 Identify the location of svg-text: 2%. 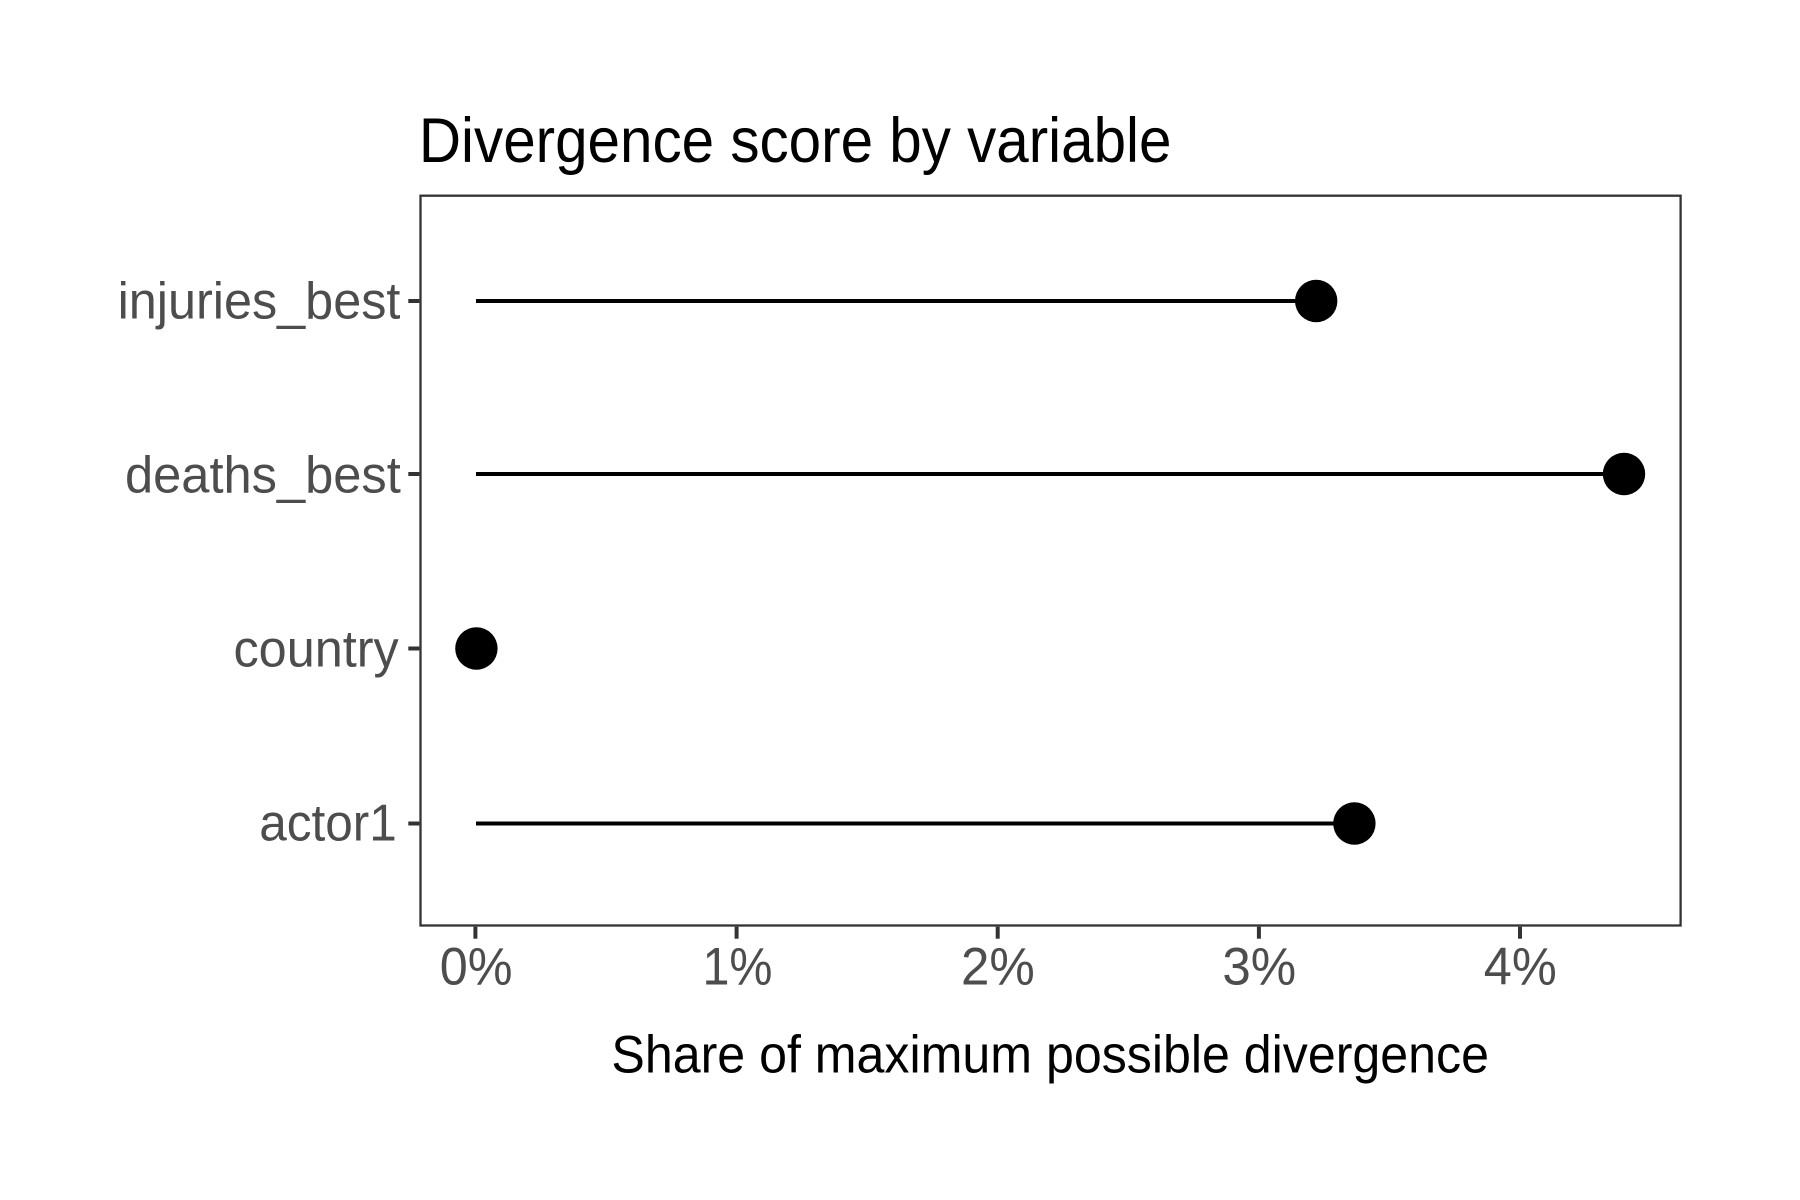
(998, 966).